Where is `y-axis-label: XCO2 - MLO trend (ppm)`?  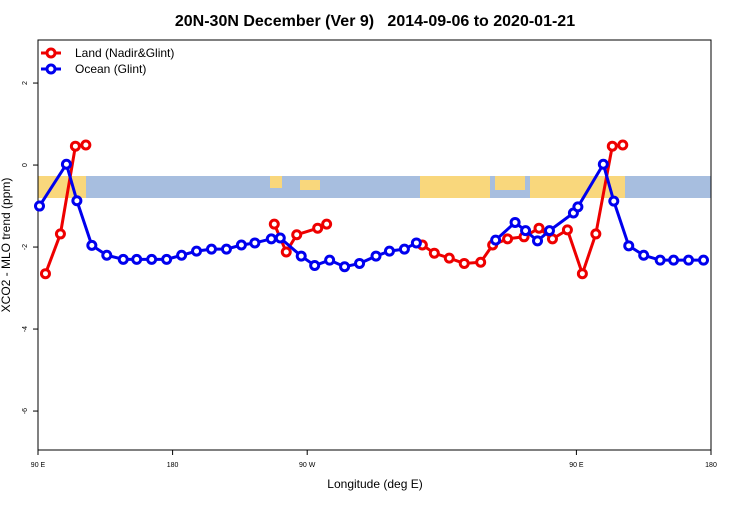
y-axis-label: XCO2 - MLO trend (ppm) is located at coordinates (6, 245).